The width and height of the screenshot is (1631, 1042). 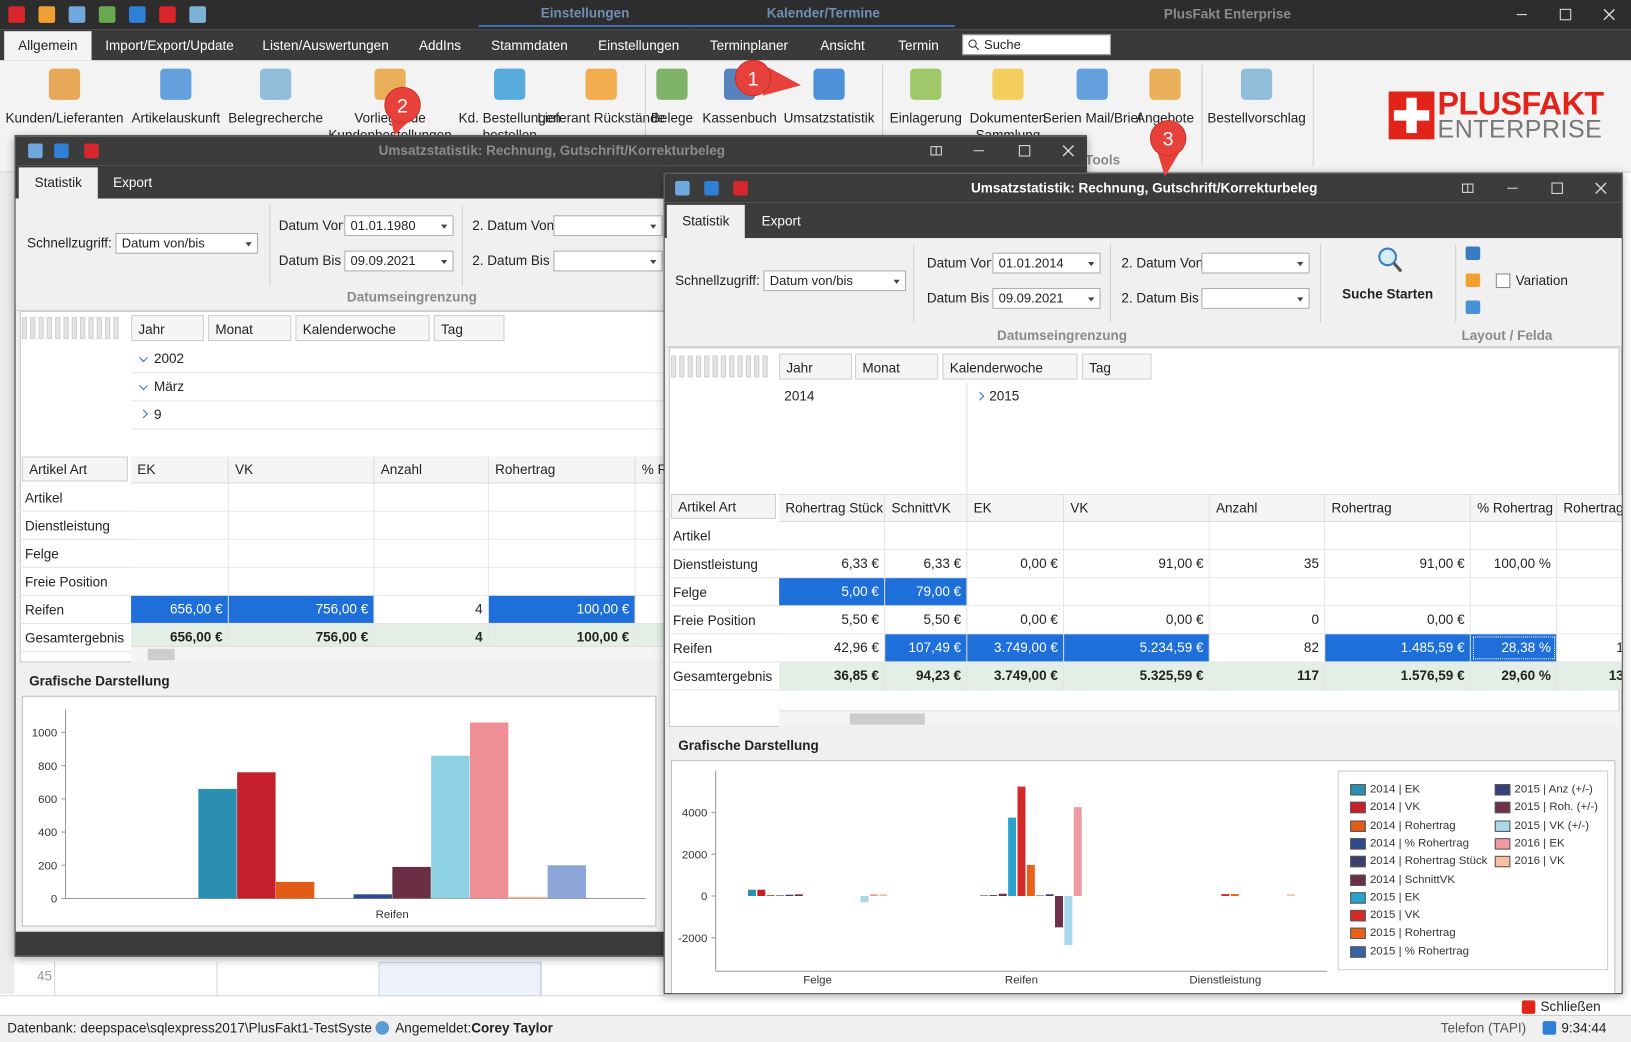 What do you see at coordinates (1553, 789) in the screenshot?
I see `legend-label: 2015 | Anz (+/-)` at bounding box center [1553, 789].